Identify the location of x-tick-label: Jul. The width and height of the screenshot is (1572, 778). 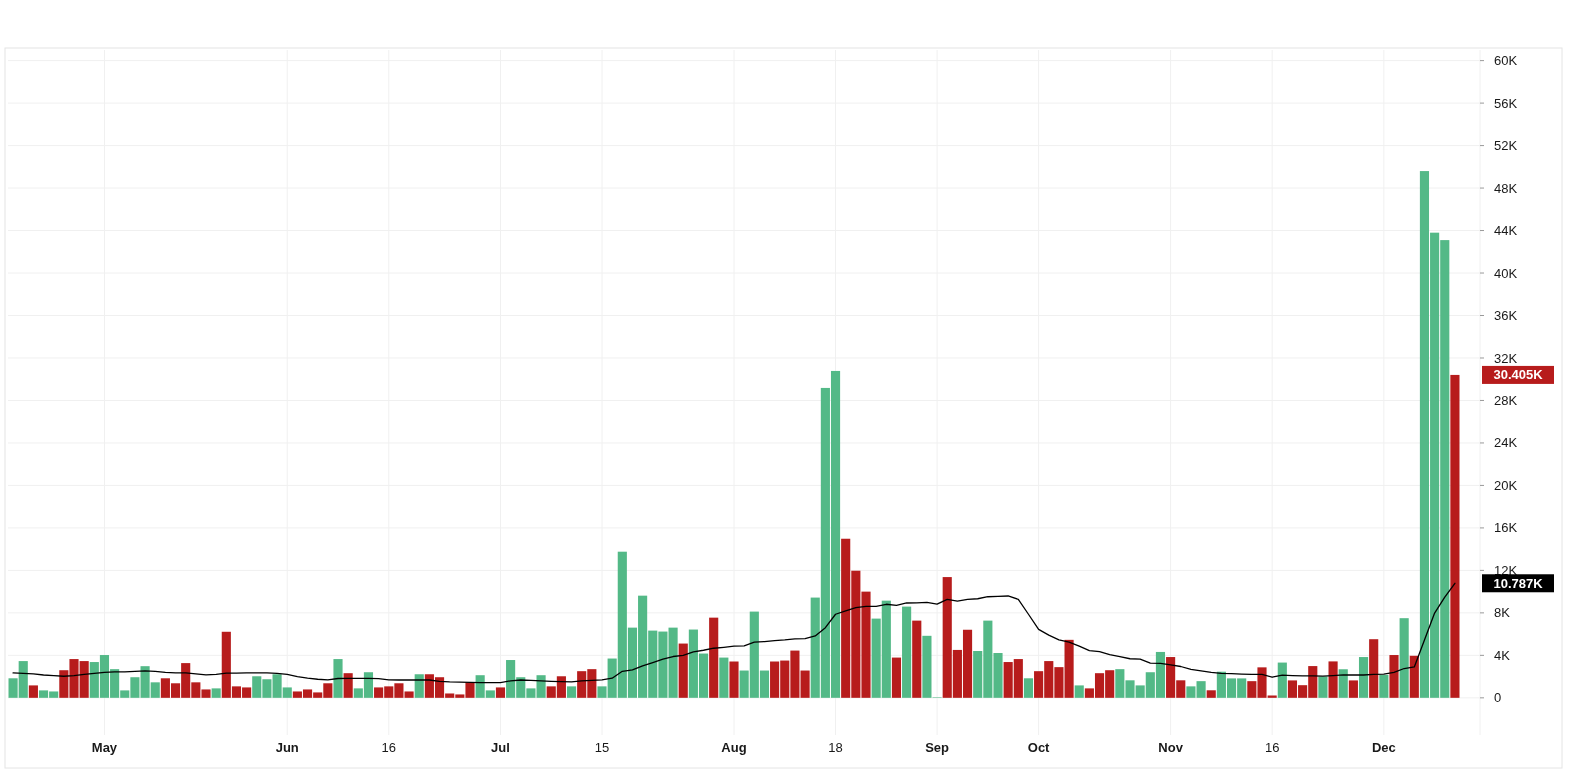
(500, 747).